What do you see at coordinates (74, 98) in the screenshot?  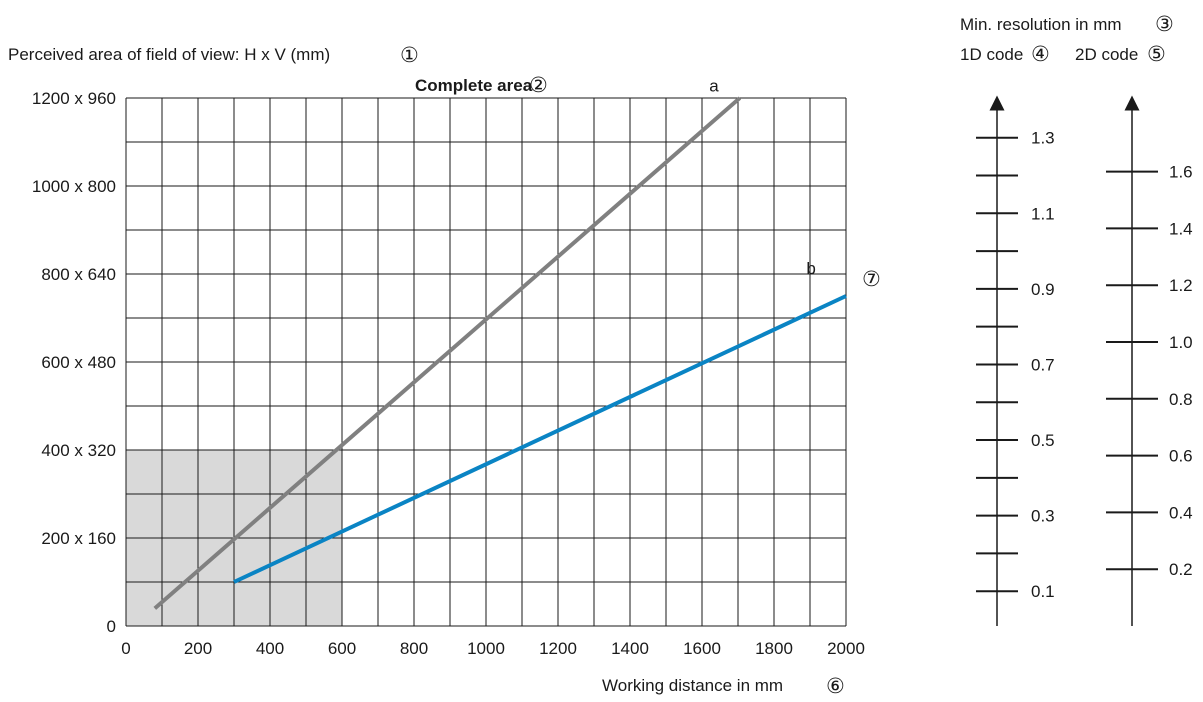 I see `y-tick-label: 1200 x 960` at bounding box center [74, 98].